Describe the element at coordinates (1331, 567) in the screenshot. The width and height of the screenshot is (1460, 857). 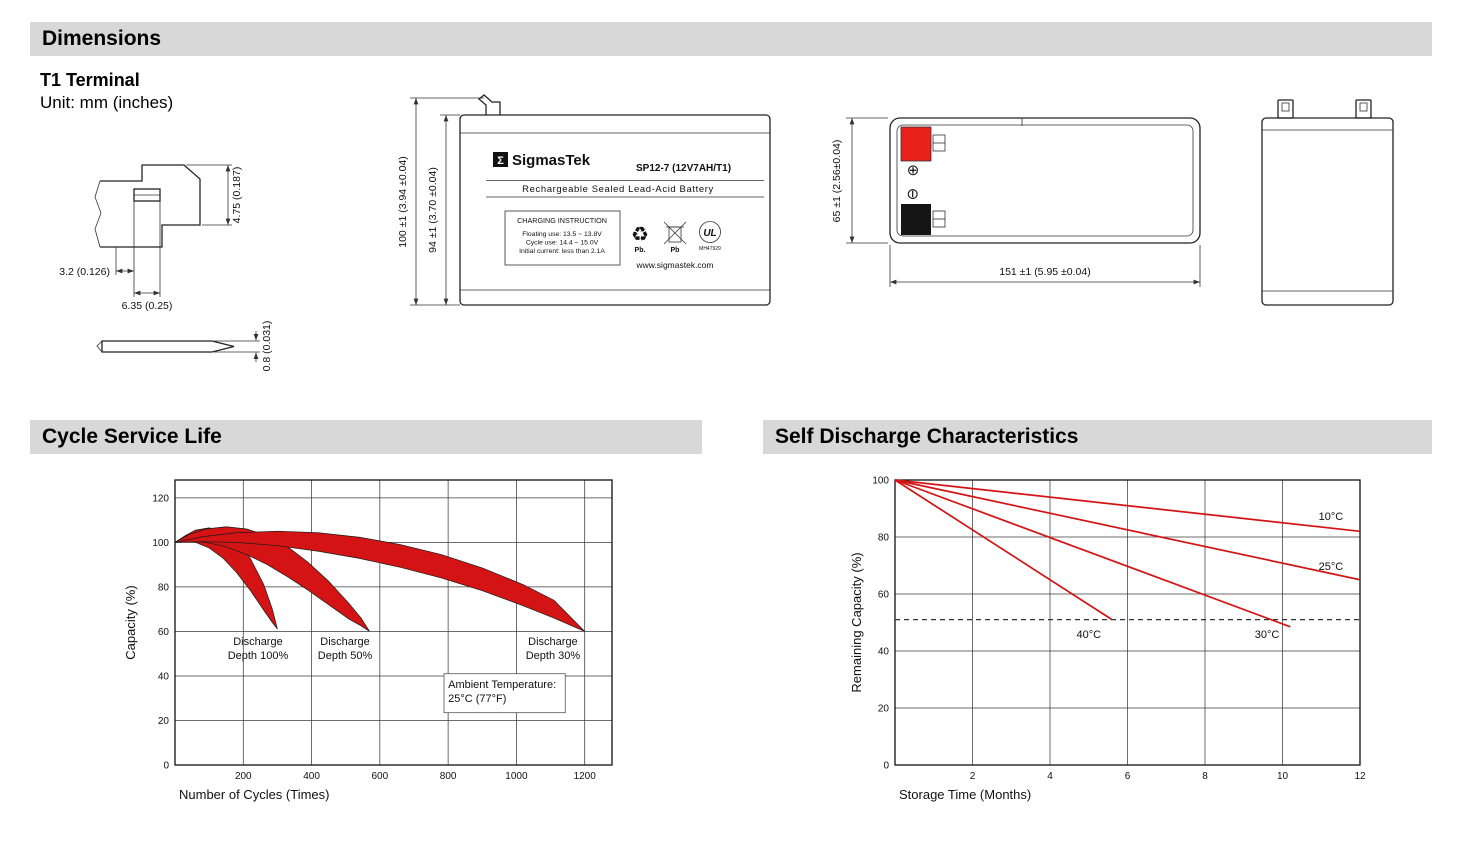
I see `series-label: 25°C` at that location.